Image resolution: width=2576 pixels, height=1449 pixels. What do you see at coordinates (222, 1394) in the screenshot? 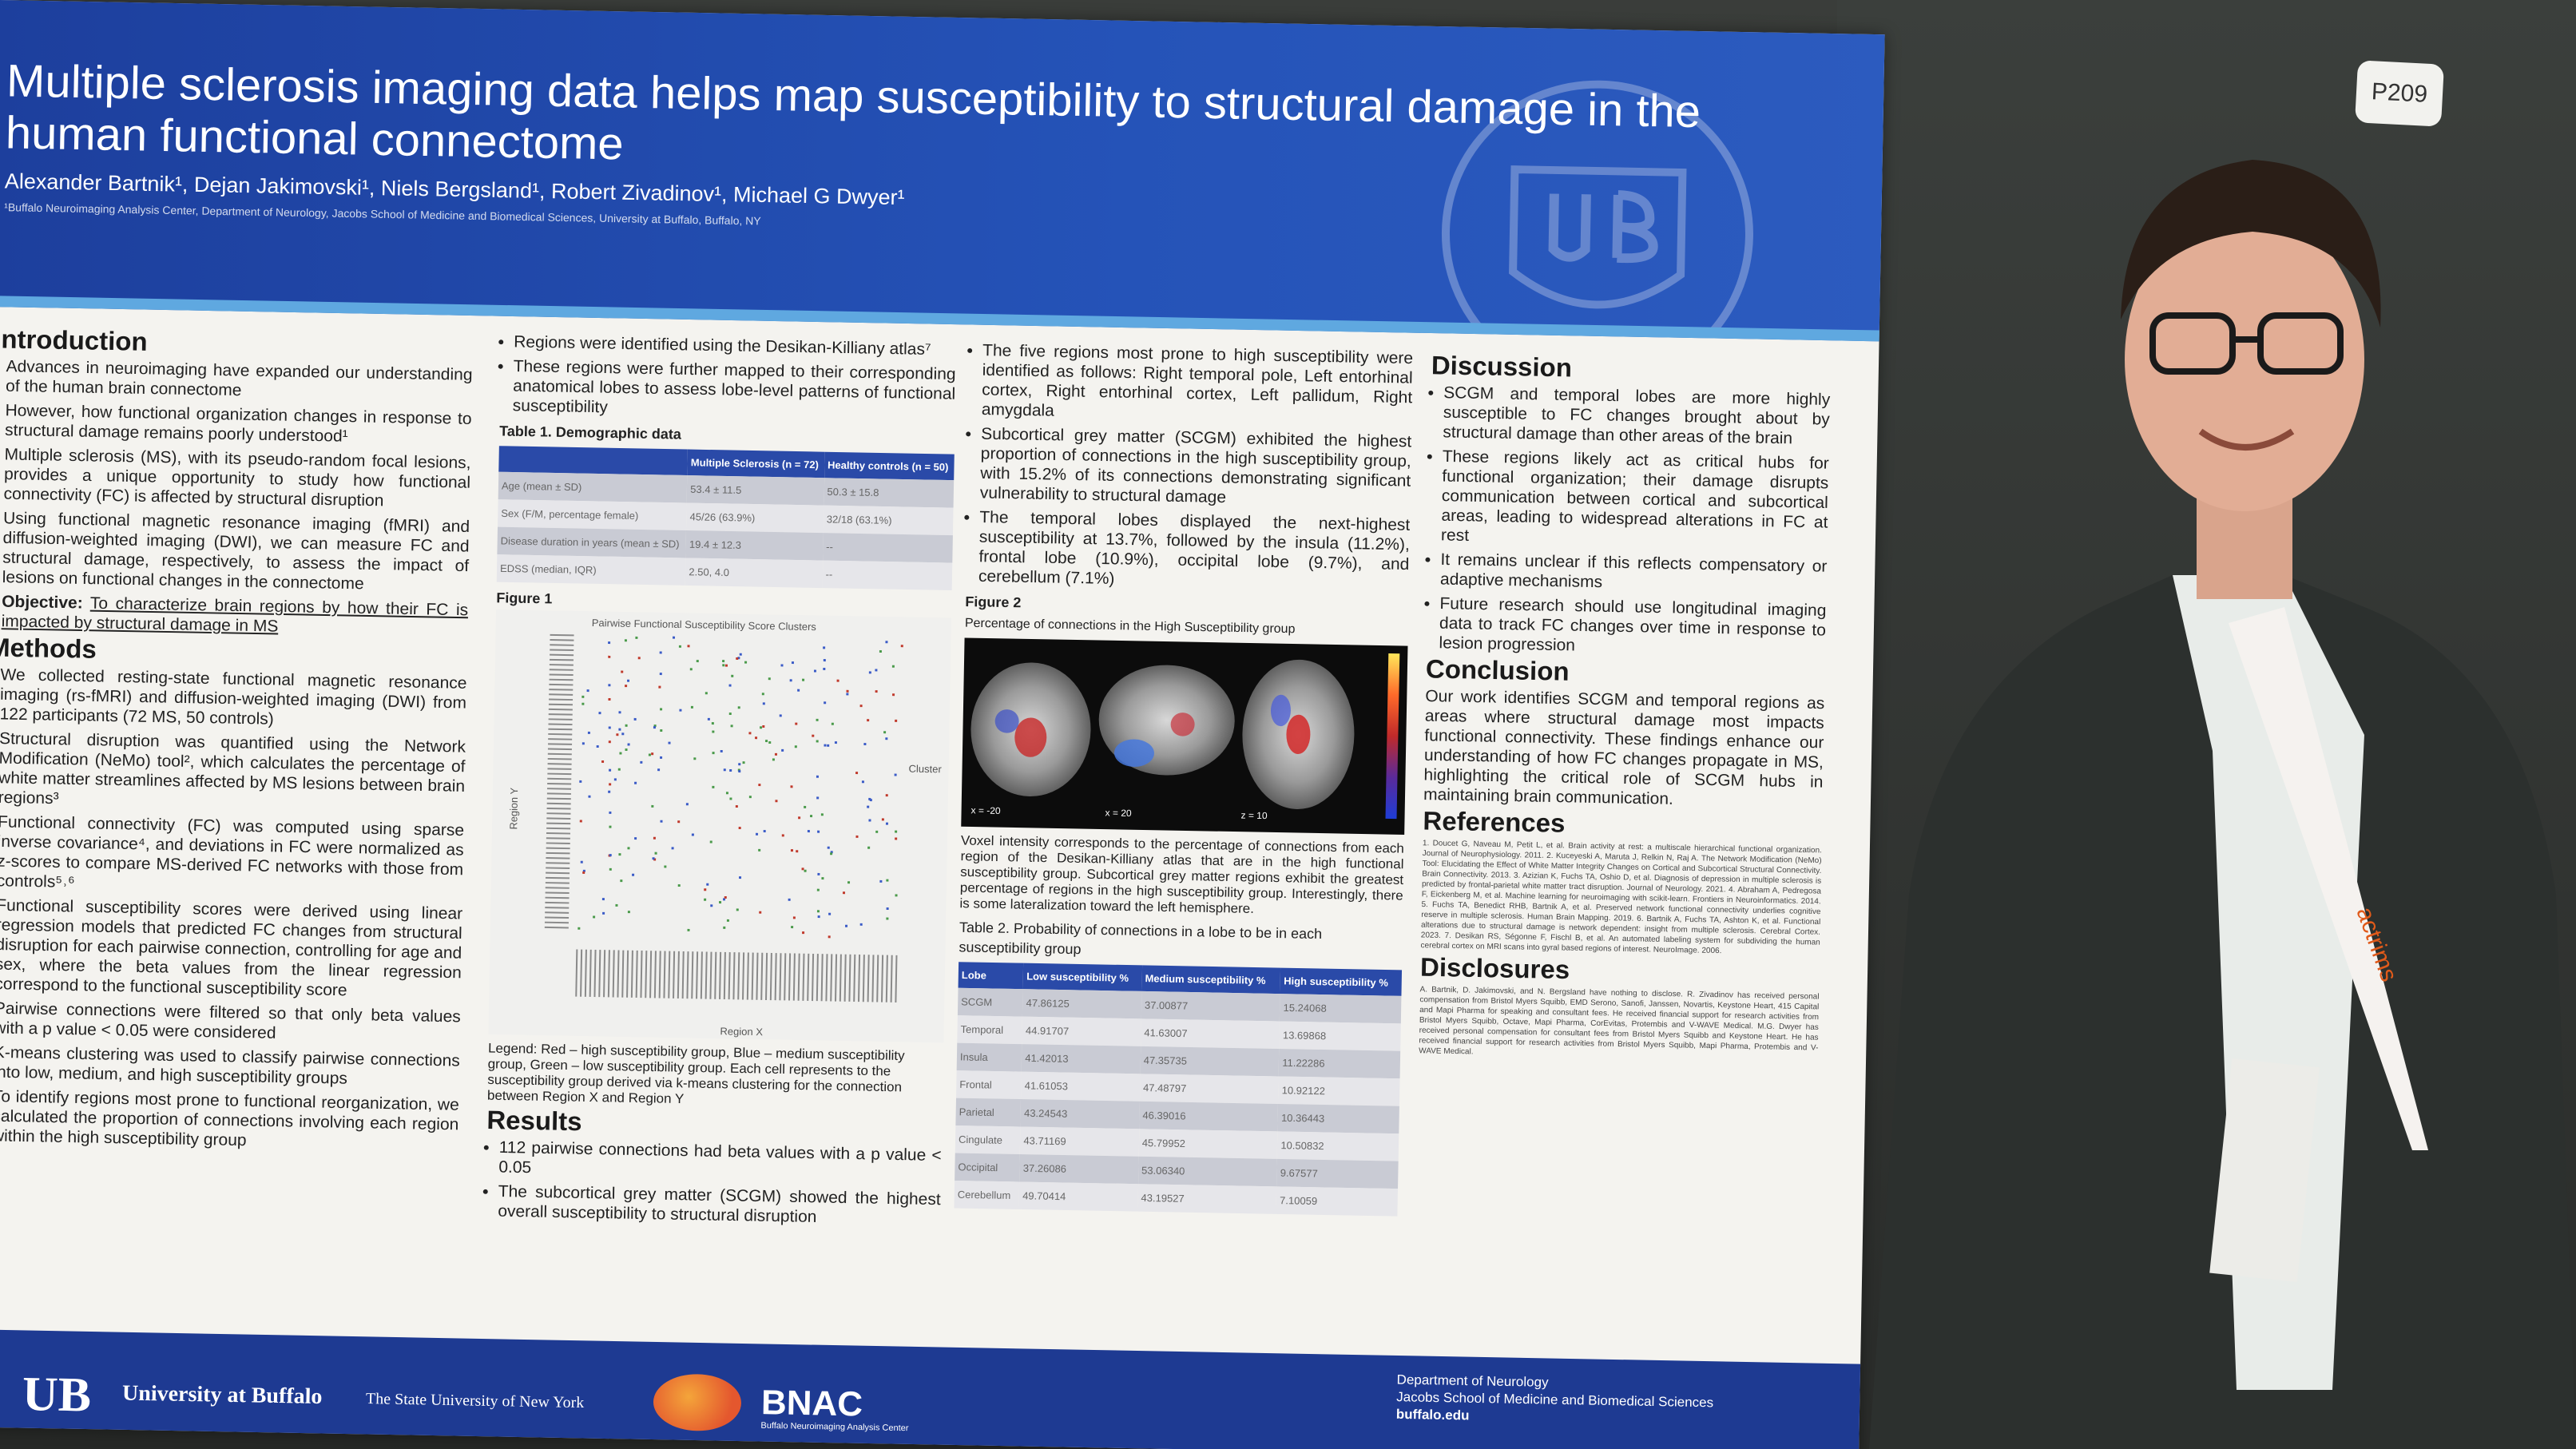
I see `university-name: University at Buffalo` at bounding box center [222, 1394].